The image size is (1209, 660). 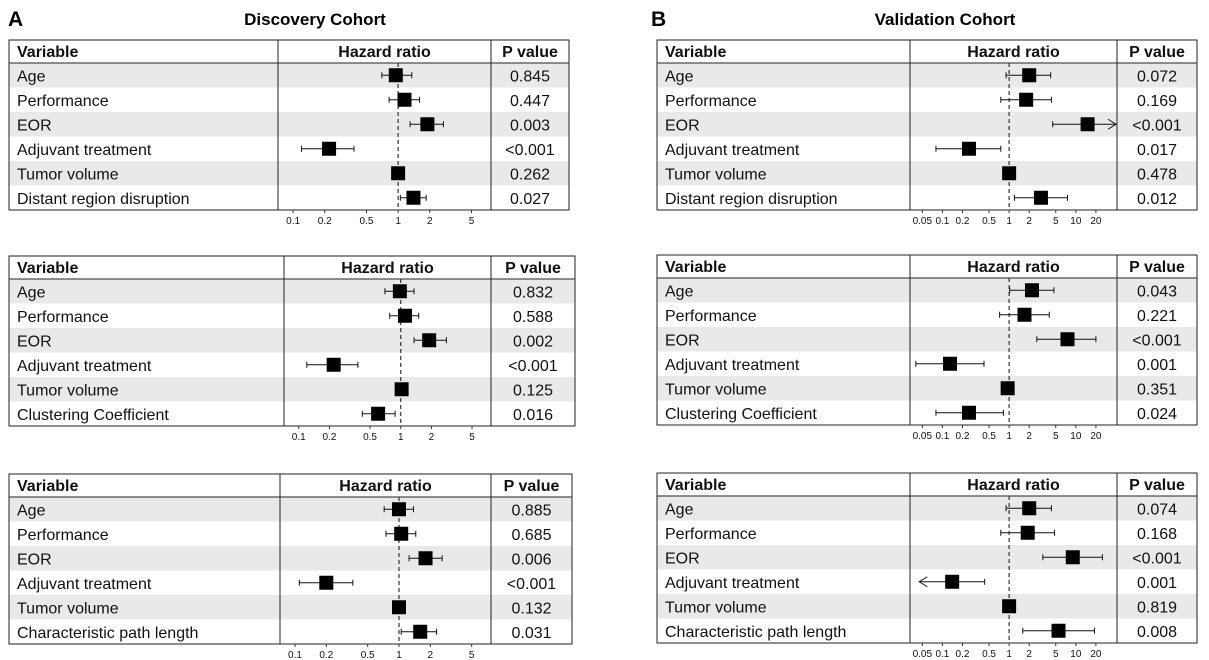 What do you see at coordinates (716, 174) in the screenshot?
I see `table-4-variable-label: Tumor volume` at bounding box center [716, 174].